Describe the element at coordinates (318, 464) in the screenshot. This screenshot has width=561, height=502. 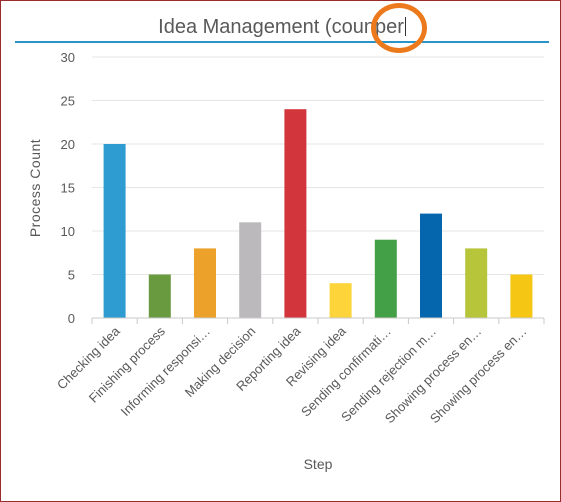
I see `x-axis-label: Step` at that location.